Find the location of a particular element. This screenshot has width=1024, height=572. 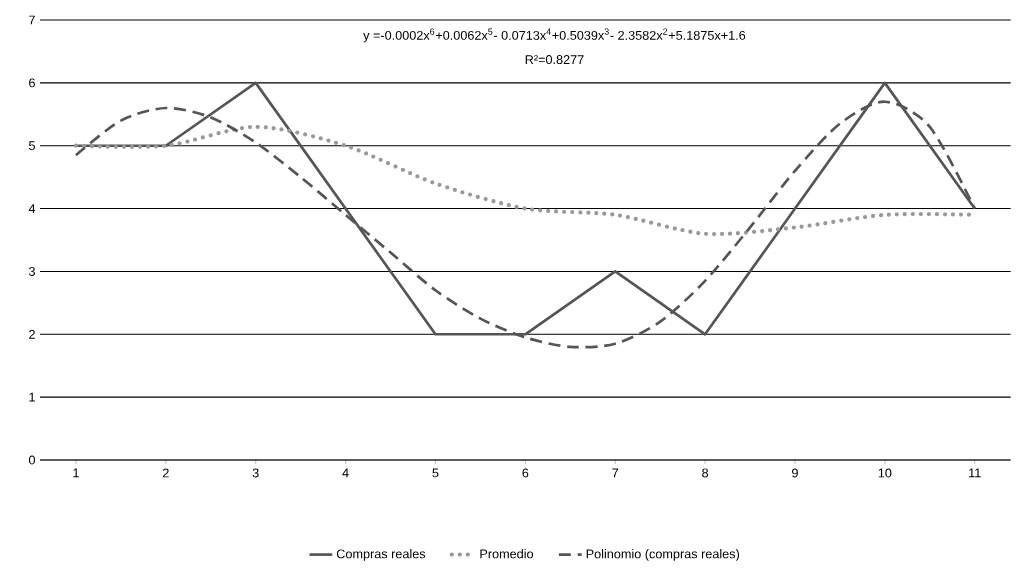

y-tick-label: 1 is located at coordinates (32, 397).